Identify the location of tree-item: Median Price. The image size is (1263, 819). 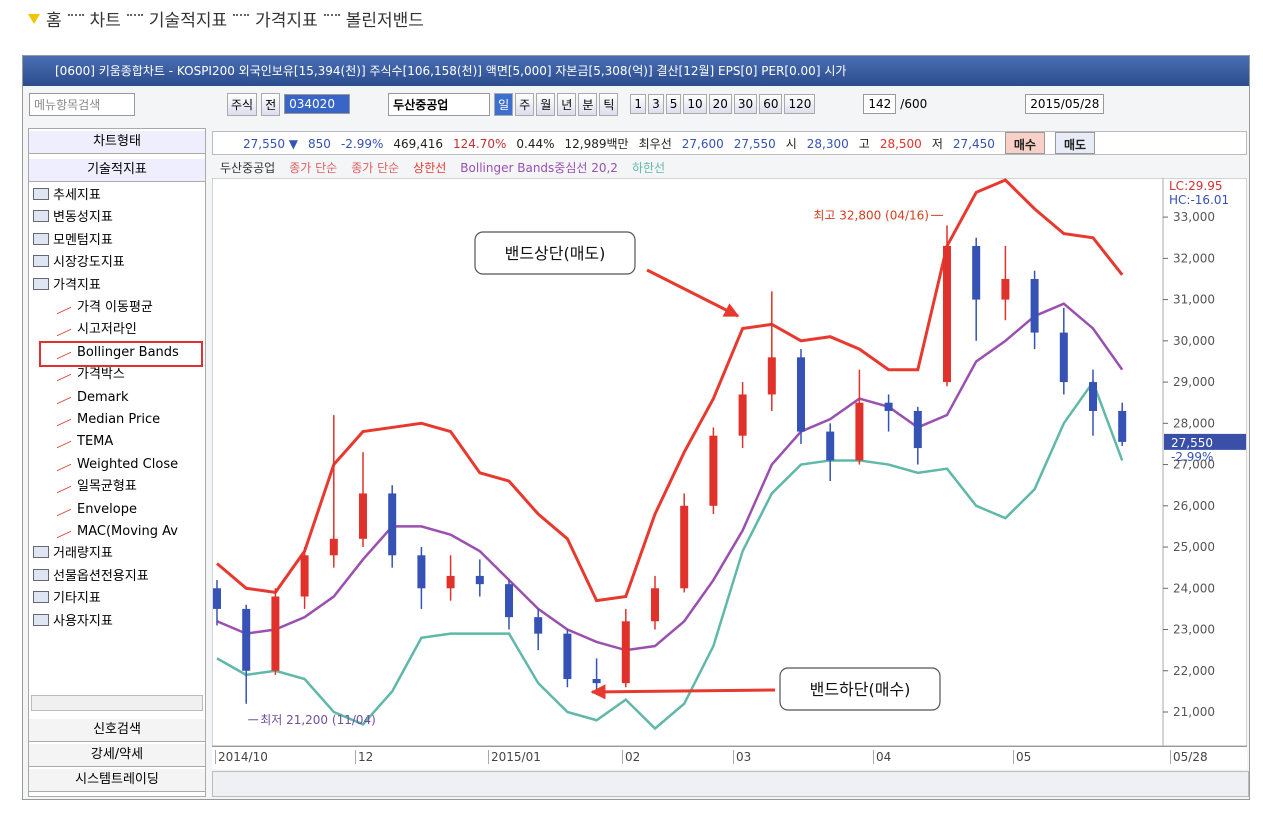
(108, 420).